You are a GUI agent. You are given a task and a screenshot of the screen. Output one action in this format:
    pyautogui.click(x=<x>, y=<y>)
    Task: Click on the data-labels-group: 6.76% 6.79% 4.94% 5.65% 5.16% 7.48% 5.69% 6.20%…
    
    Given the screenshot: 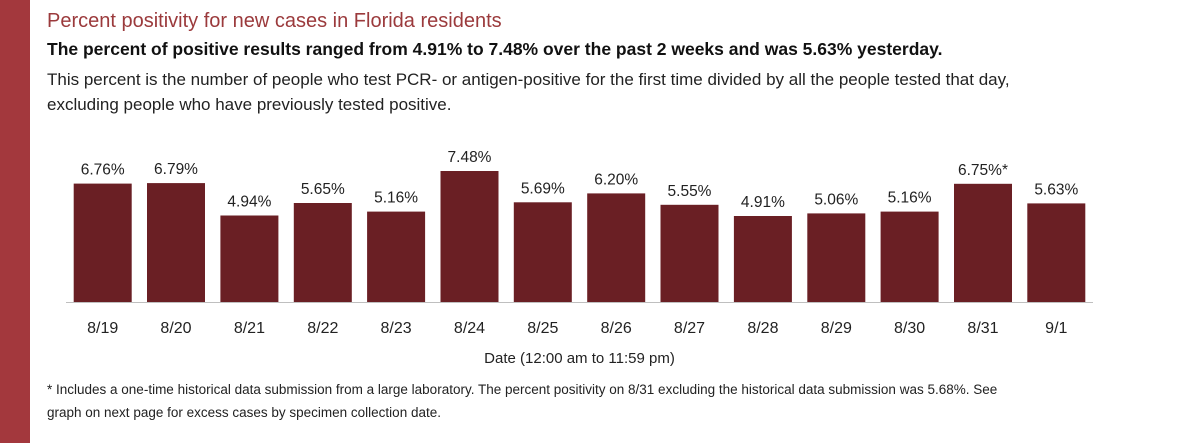 What is the action you would take?
    pyautogui.click(x=580, y=180)
    